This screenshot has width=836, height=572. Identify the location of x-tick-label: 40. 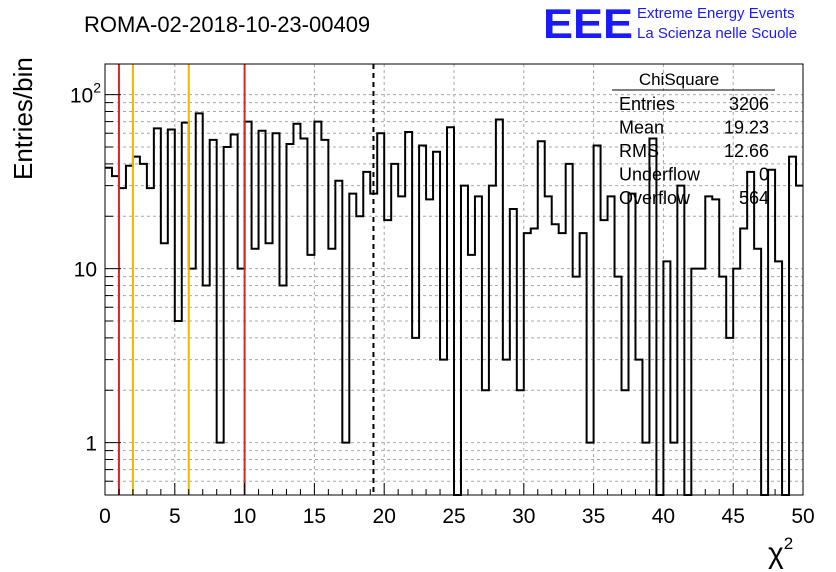
(663, 516).